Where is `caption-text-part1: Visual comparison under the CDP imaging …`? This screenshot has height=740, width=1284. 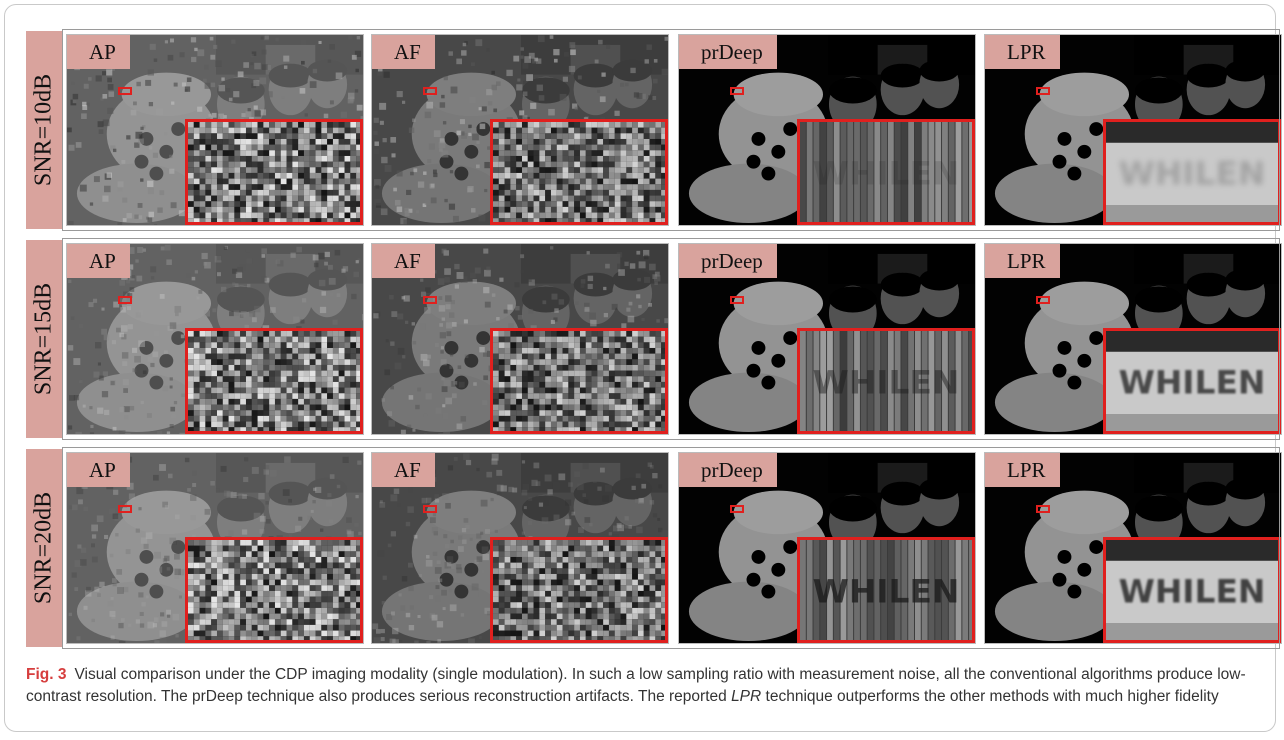 caption-text-part1: Visual comparison under the CDP imaging … is located at coordinates (636, 685).